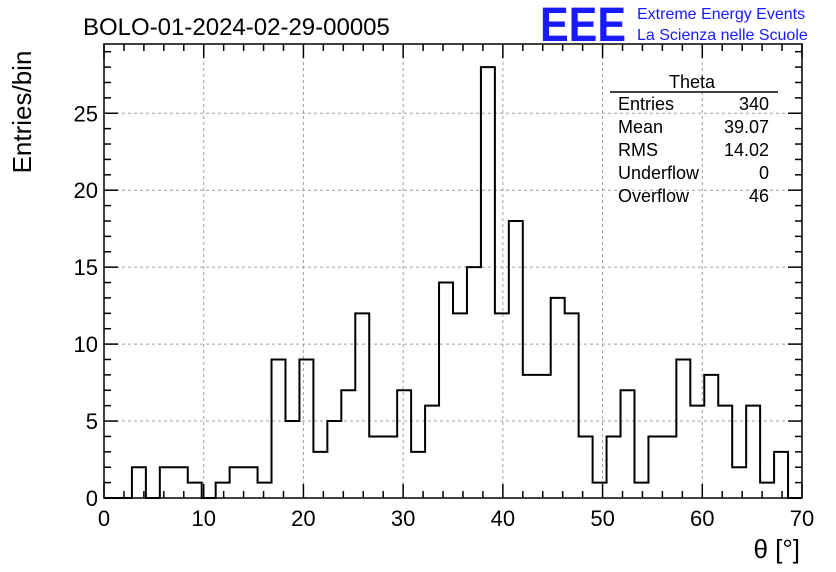  What do you see at coordinates (754, 104) in the screenshot?
I see `stats-value-entries: 340` at bounding box center [754, 104].